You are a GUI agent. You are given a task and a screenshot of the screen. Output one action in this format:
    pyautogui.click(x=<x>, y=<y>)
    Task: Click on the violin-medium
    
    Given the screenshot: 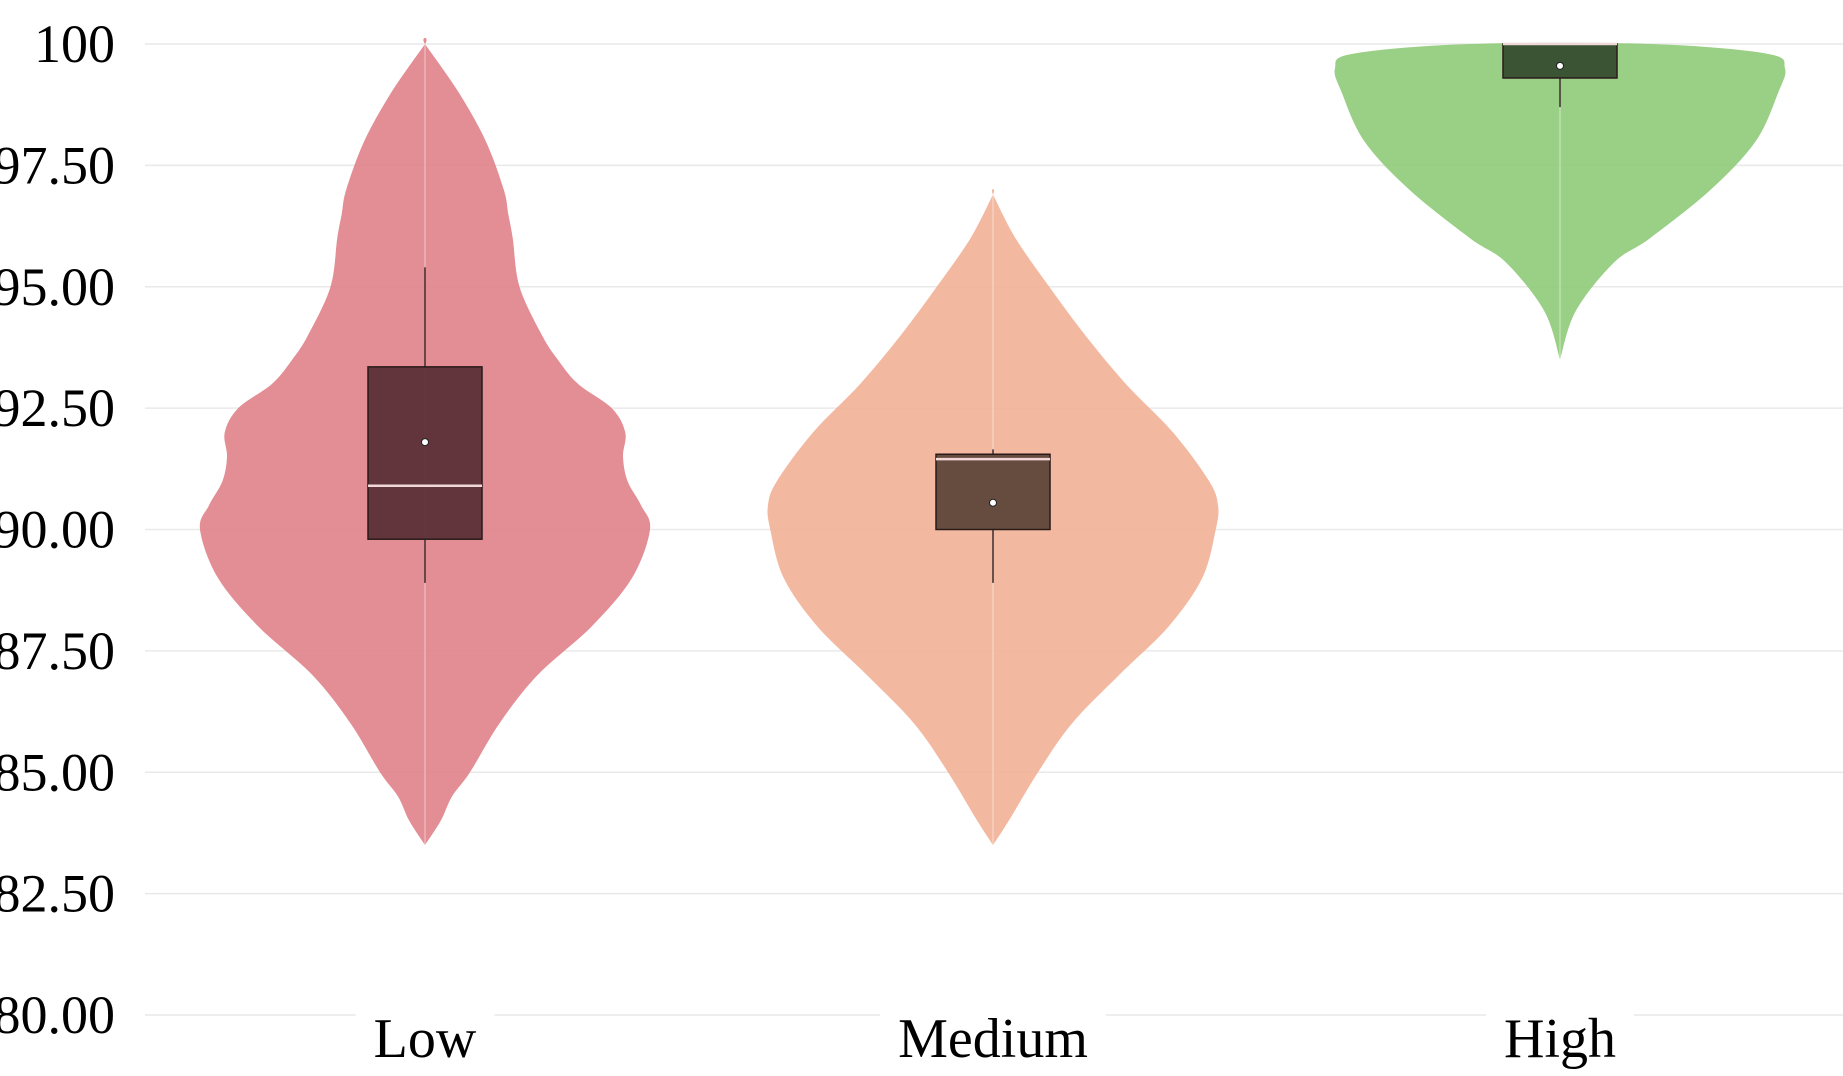 What is the action you would take?
    pyautogui.click(x=993, y=517)
    